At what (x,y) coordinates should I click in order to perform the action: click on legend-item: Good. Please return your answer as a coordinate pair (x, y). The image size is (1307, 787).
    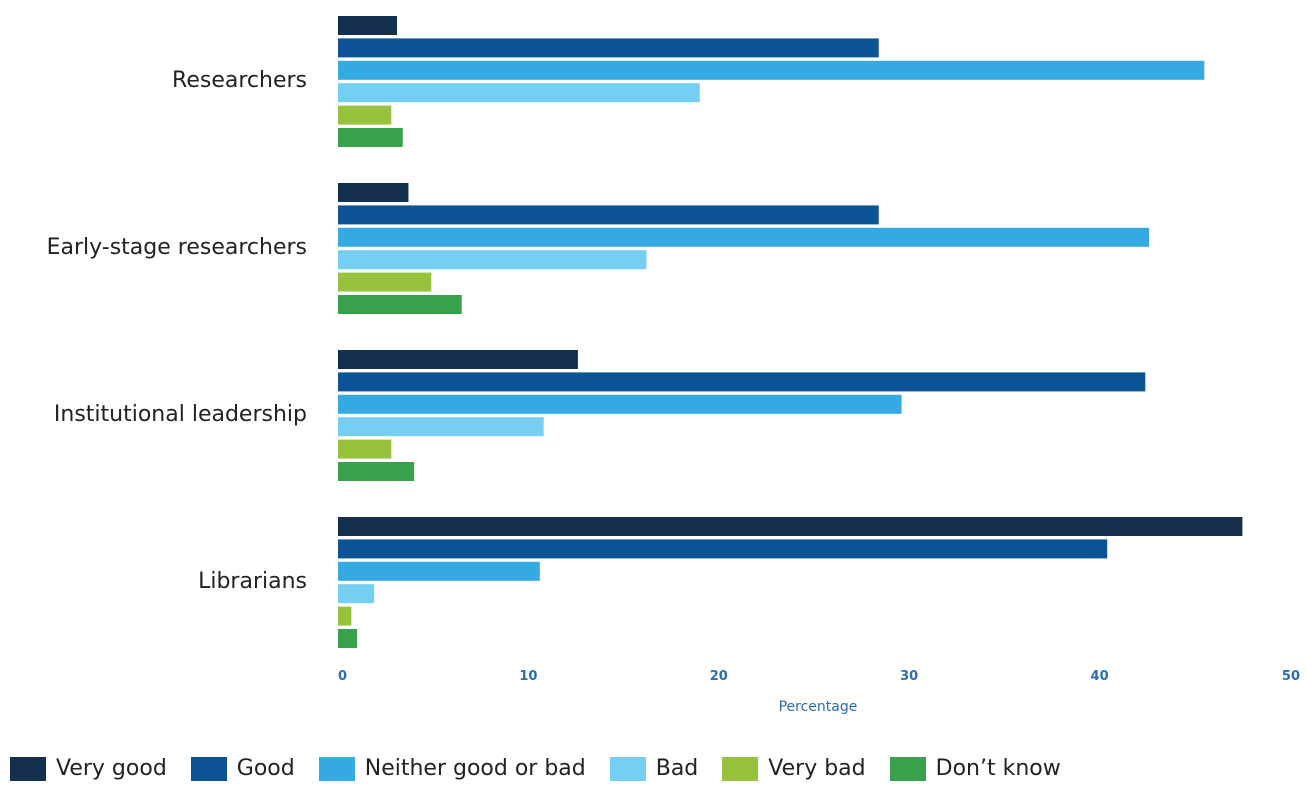
    Looking at the image, I should click on (242, 768).